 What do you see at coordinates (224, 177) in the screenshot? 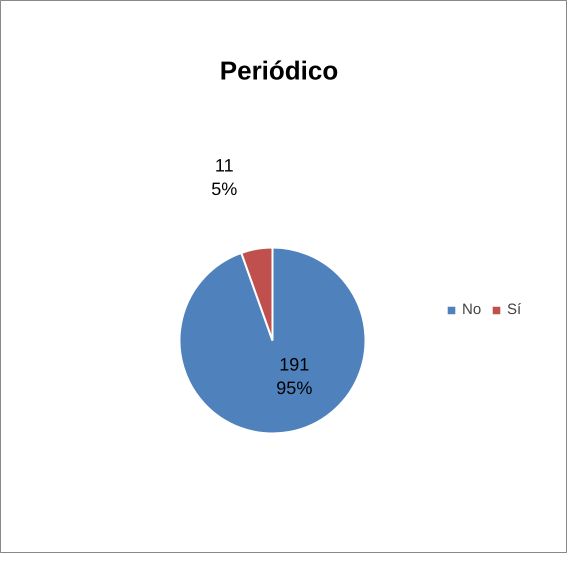
I see `data-label: 11 5%` at bounding box center [224, 177].